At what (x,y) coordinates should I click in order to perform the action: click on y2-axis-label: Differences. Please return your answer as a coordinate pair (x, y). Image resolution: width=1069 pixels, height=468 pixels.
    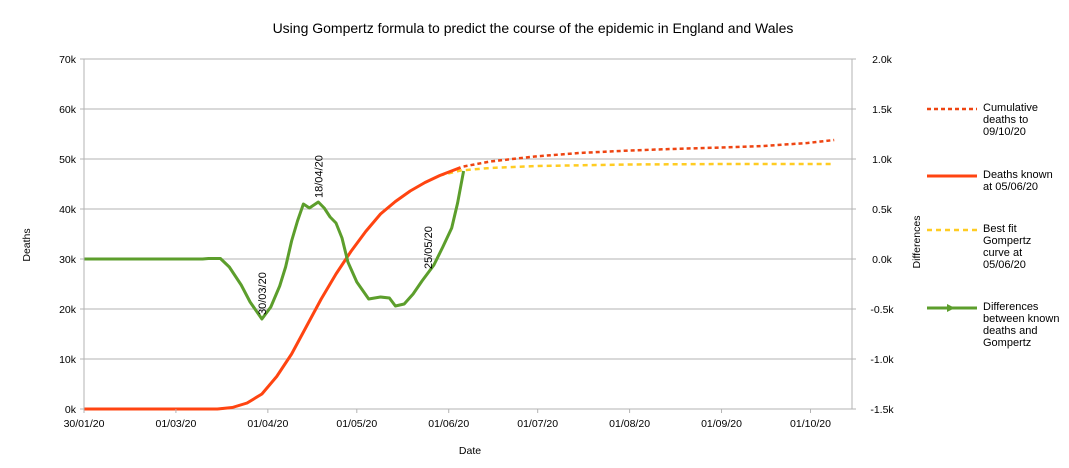
    Looking at the image, I should click on (917, 242).